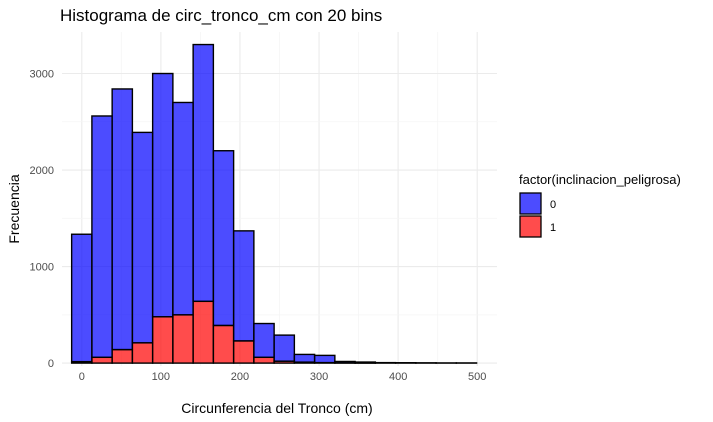  I want to click on legend-label-1: 1, so click(553, 228).